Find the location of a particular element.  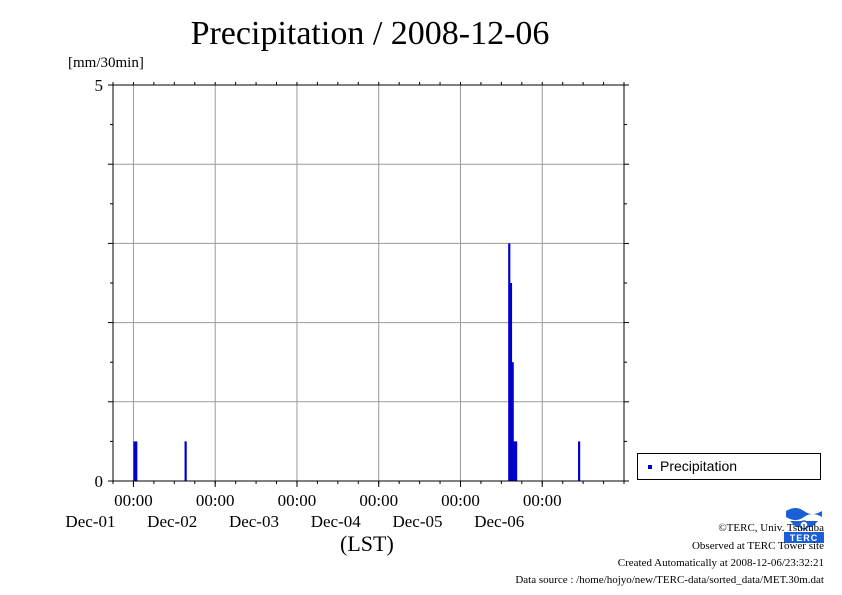

x-tick-date-label: Dec-02 is located at coordinates (172, 521).